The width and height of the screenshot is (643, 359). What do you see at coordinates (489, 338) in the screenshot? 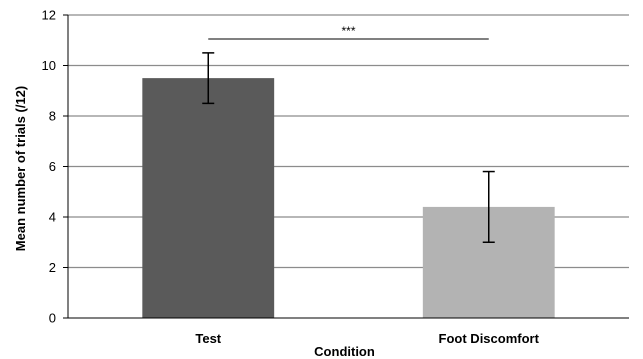
I see `category-label: Foot Discomfort` at bounding box center [489, 338].